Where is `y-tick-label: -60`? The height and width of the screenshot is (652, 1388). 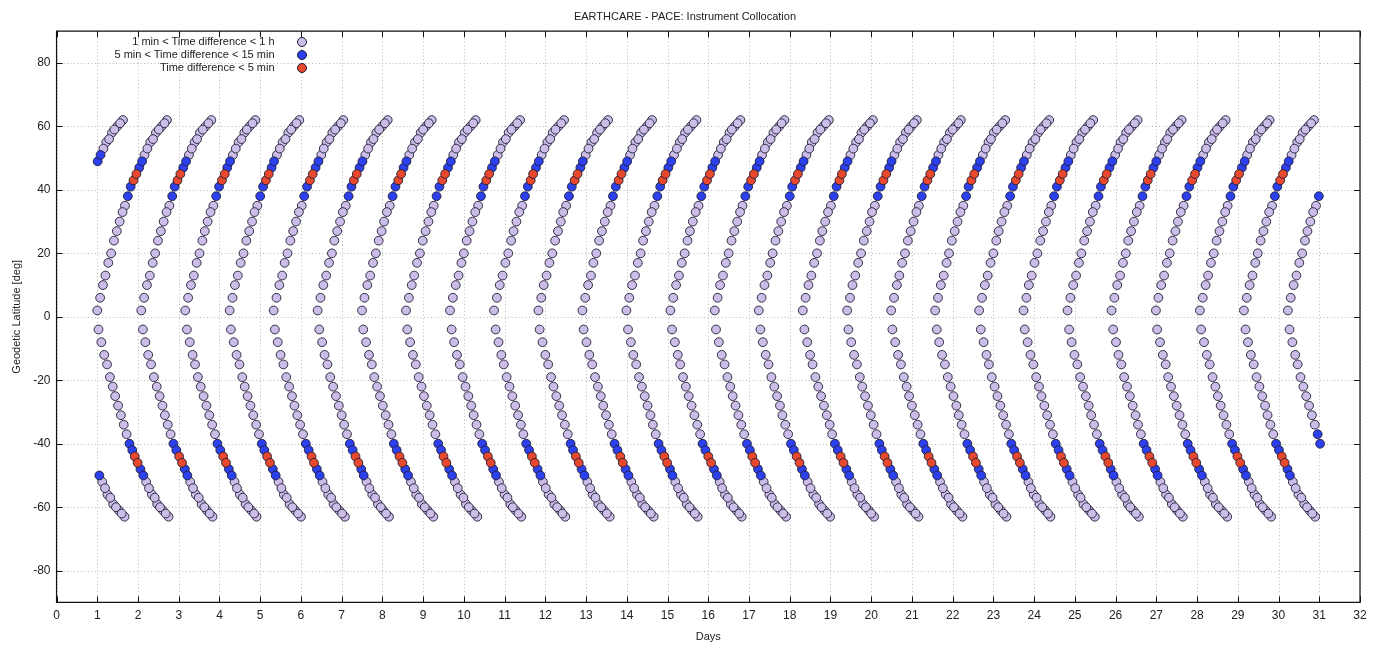
y-tick-label: -60 is located at coordinates (42, 506).